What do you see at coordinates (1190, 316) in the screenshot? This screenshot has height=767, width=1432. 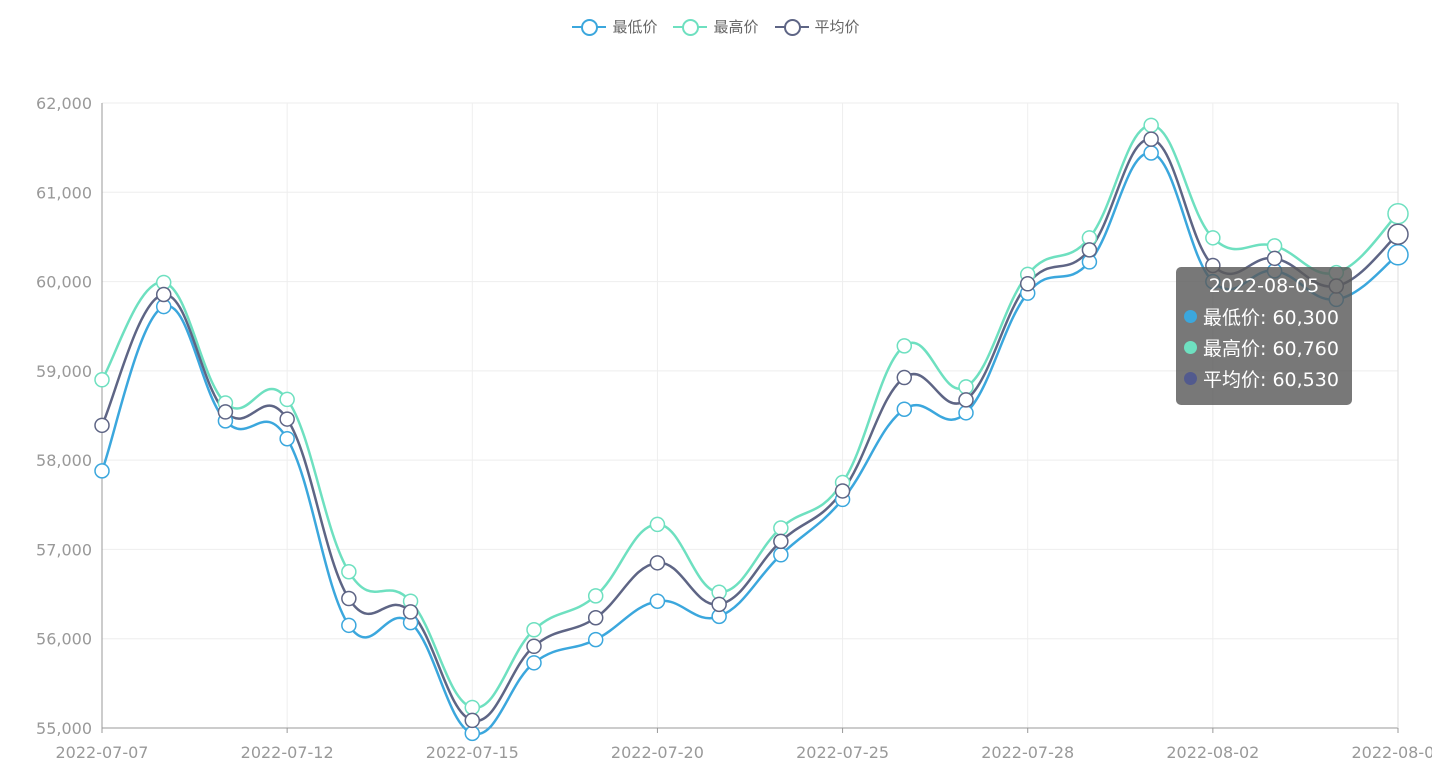 I see `tooltip-low-dot` at bounding box center [1190, 316].